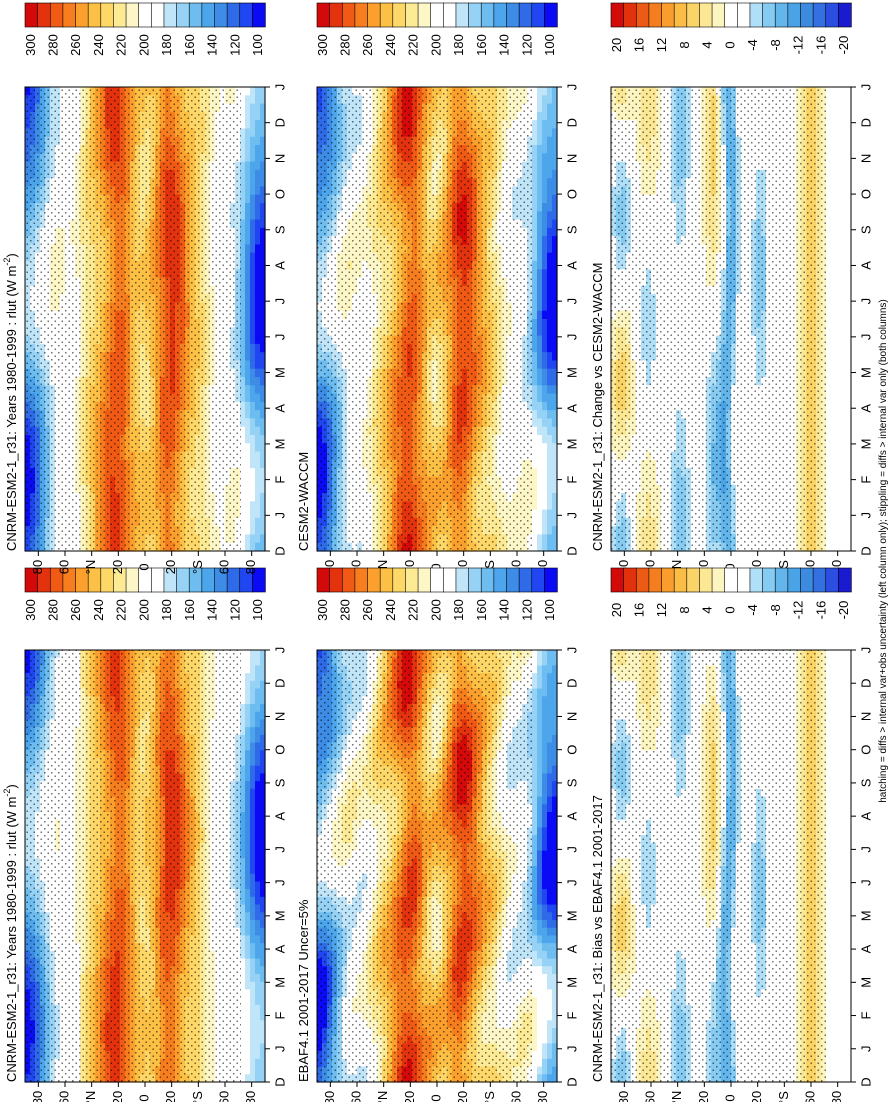 The image size is (895, 1102). I want to click on p3-month-tick: O, so click(571, 194).